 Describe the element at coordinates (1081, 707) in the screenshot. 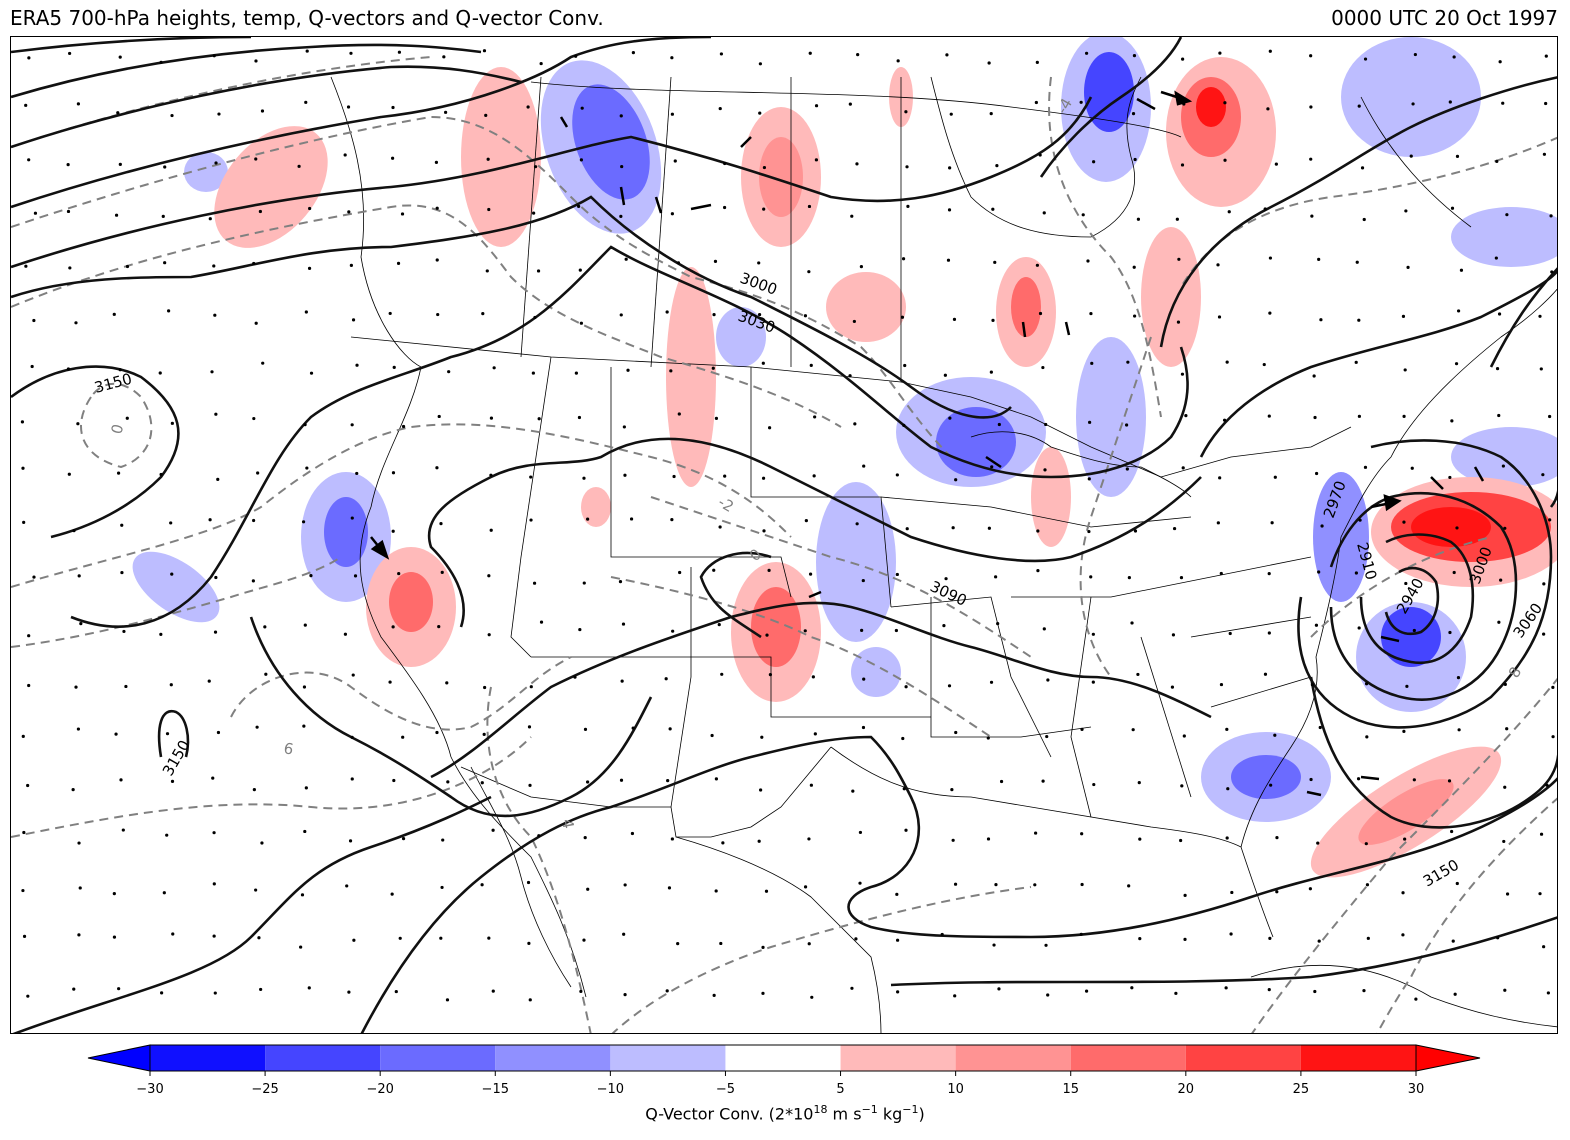

I see `state-line` at that location.